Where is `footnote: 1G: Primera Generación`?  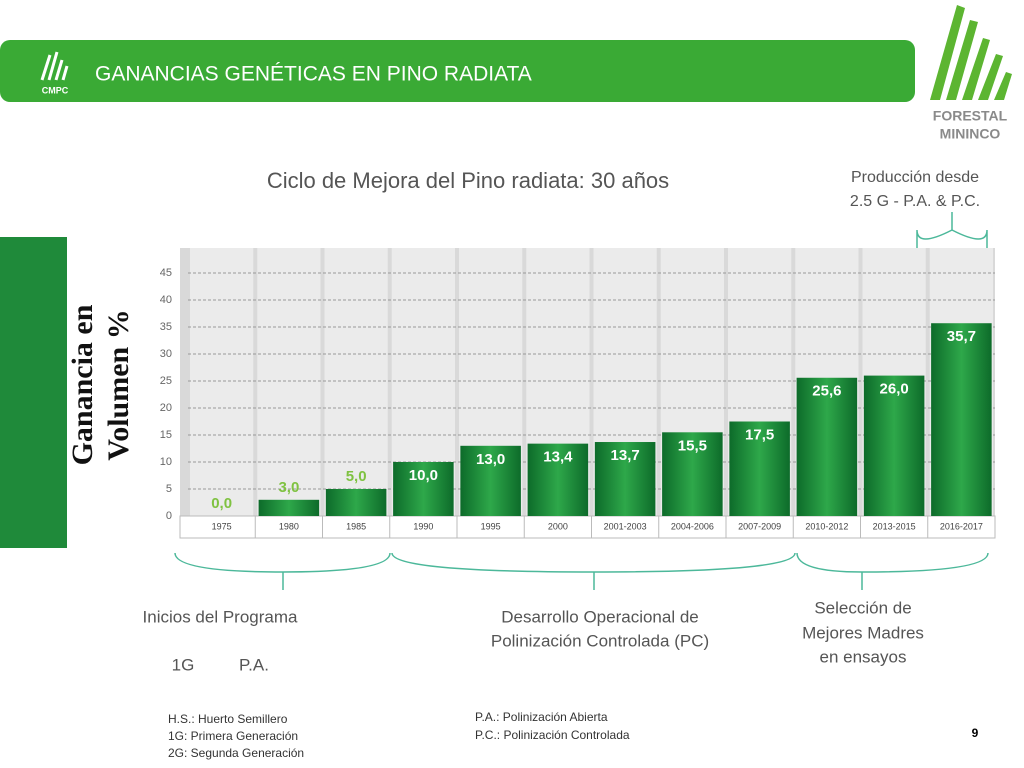 footnote: 1G: Primera Generación is located at coordinates (233, 736).